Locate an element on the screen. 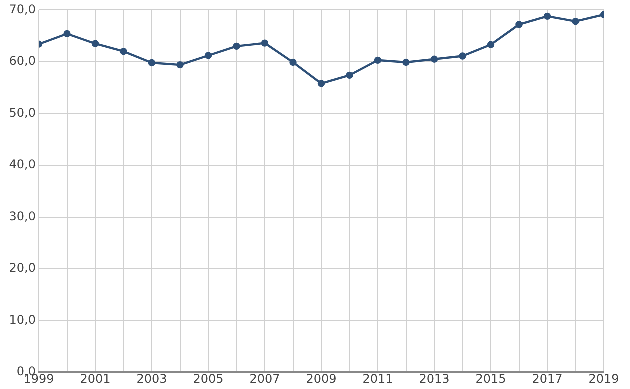  x-tick-label: 2015 is located at coordinates (491, 379).